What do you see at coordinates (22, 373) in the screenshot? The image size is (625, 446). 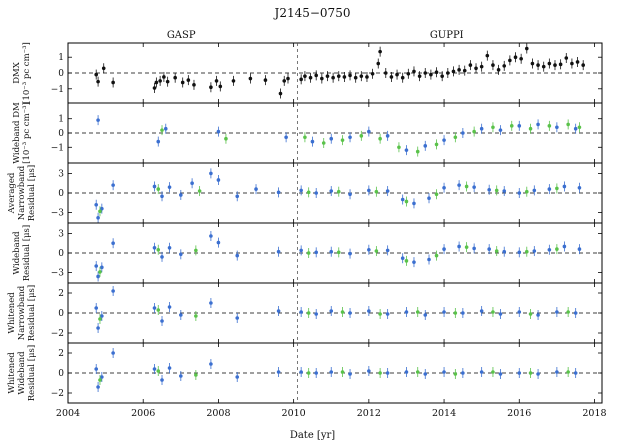 I see `y-axis-label: Wideband` at bounding box center [22, 373].